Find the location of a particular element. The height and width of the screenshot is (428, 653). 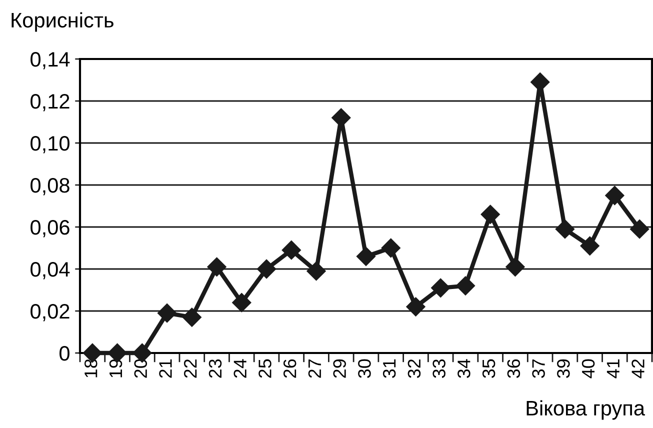

y-tick-label: 0,02 is located at coordinates (50, 313).